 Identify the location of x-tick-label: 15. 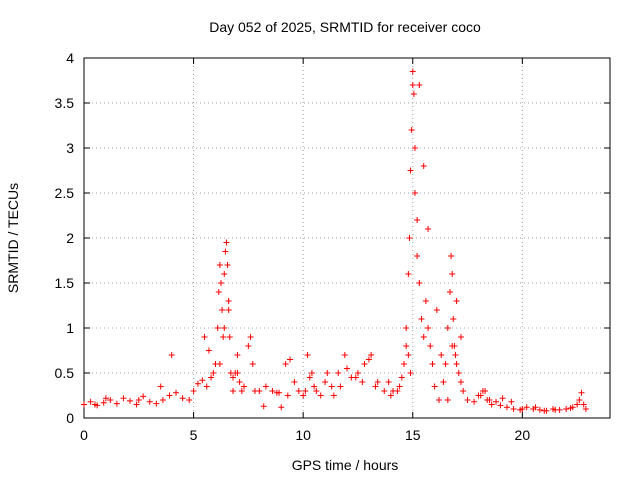
(413, 435).